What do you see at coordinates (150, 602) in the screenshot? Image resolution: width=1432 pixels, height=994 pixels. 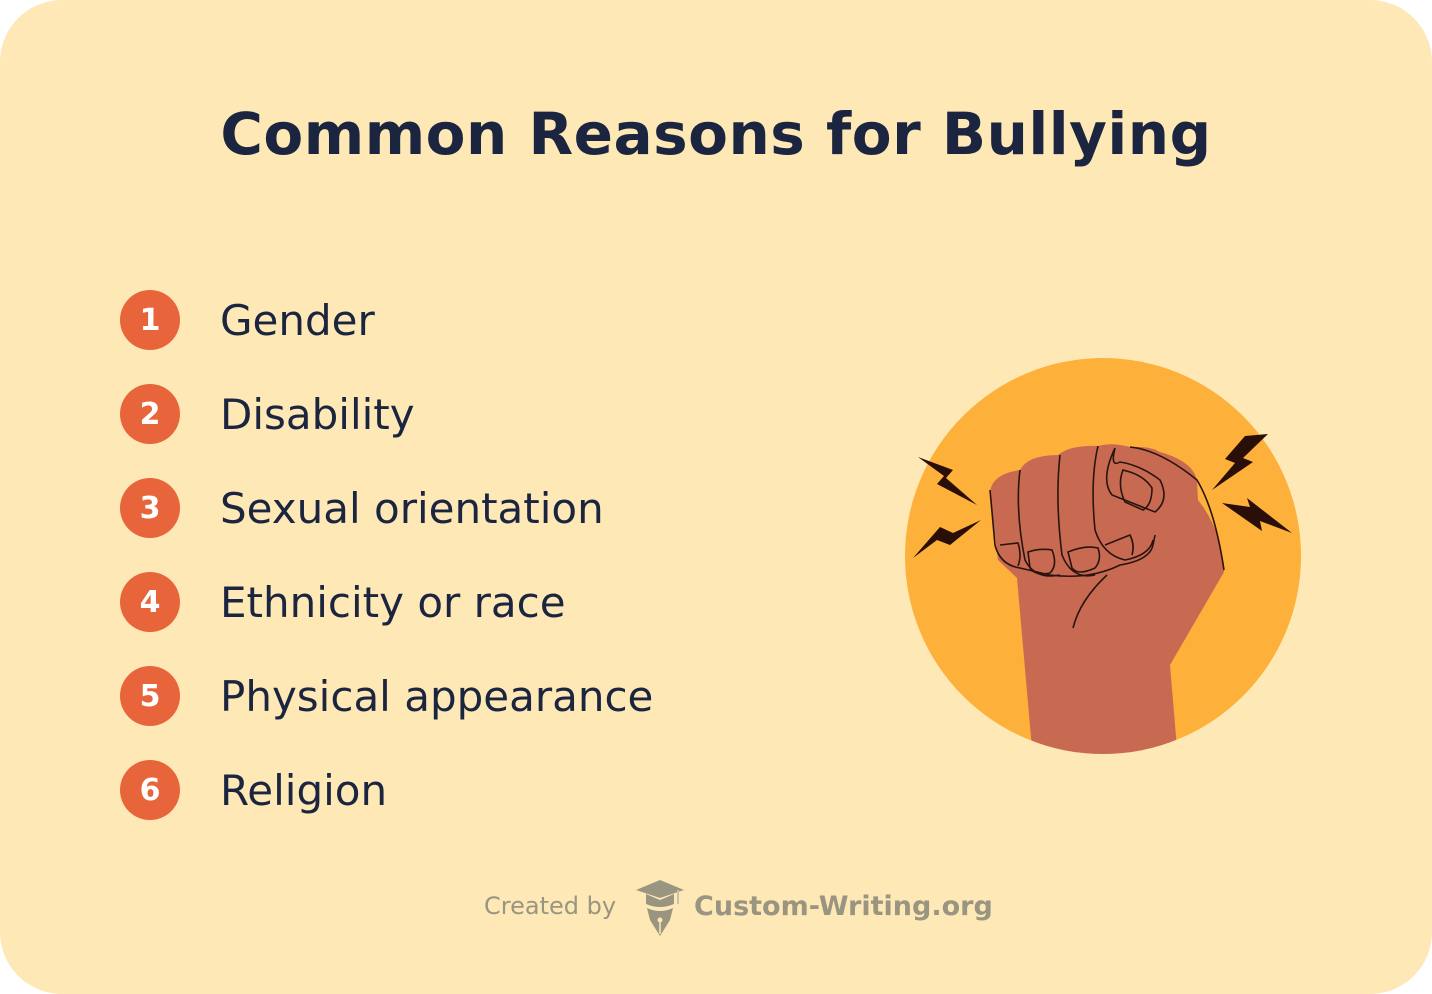 I see `number-badge: 4` at bounding box center [150, 602].